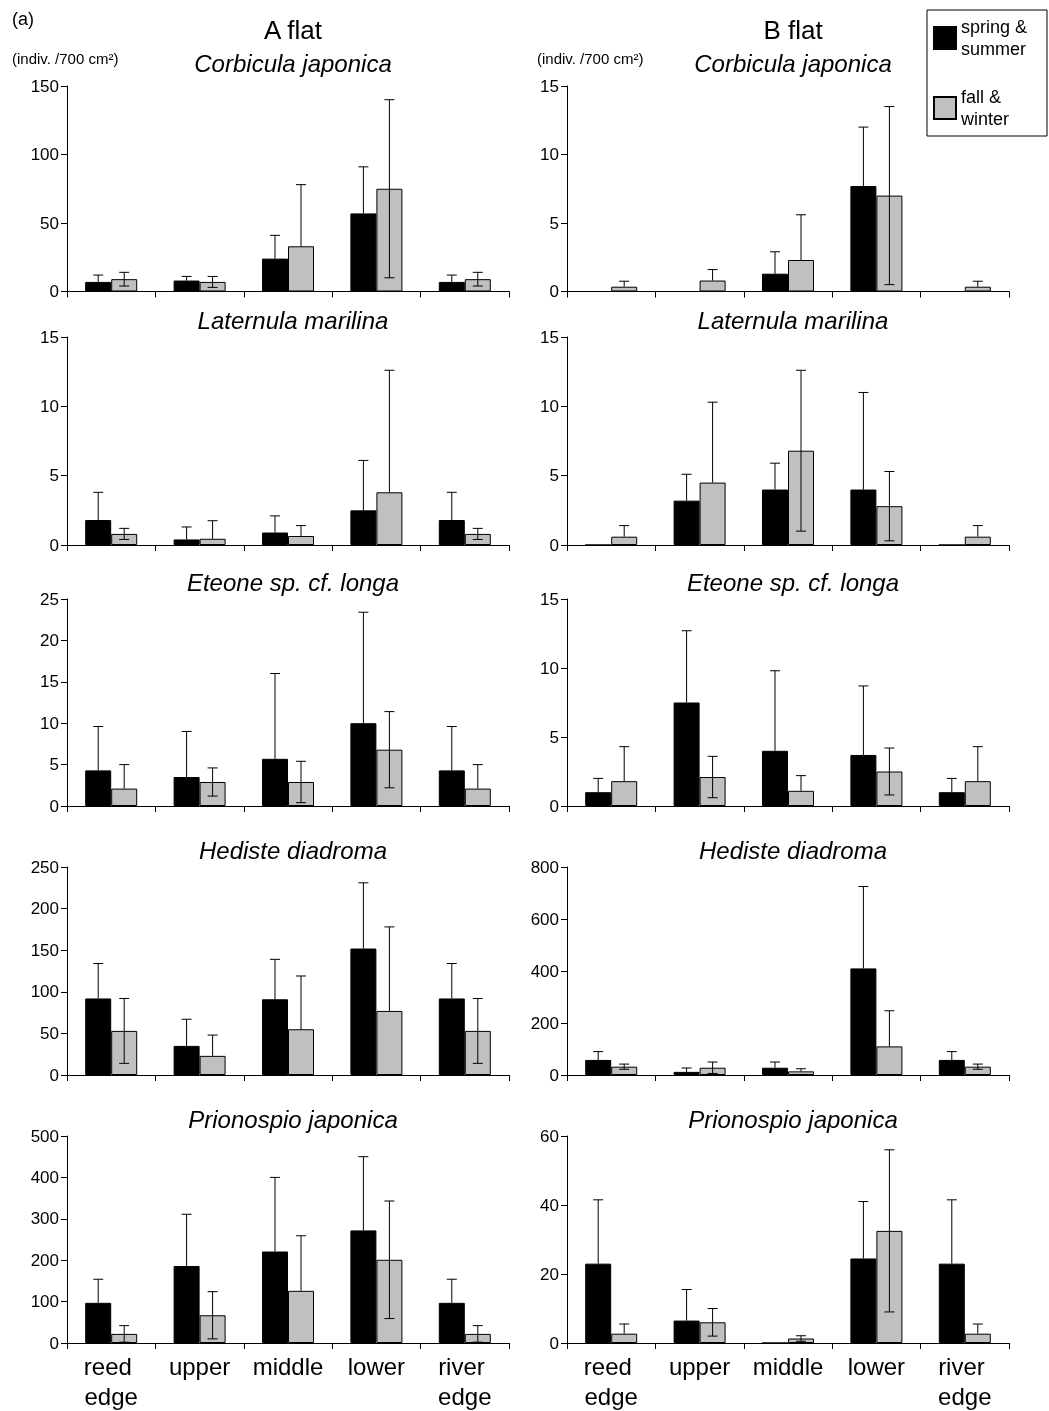 This screenshot has height=1411, width=1049. Describe the element at coordinates (49, 599) in the screenshot. I see `y-tick-label: 25` at that location.